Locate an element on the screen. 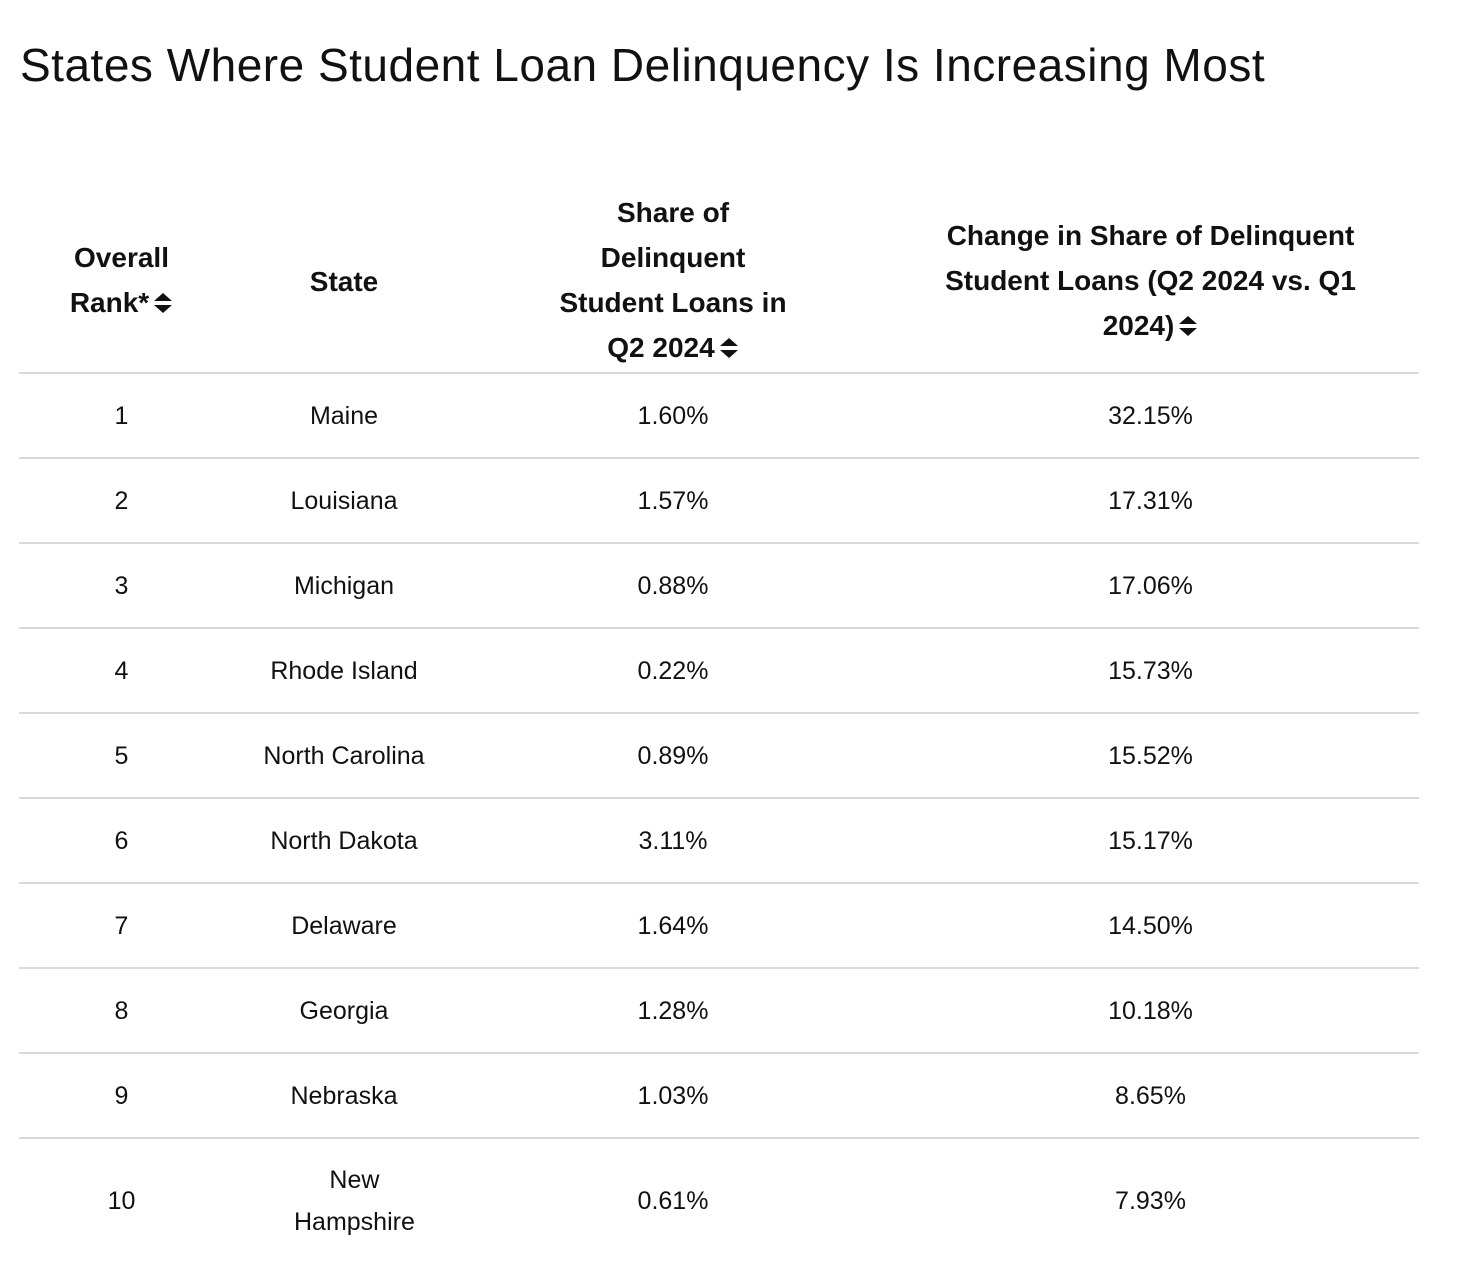 The image size is (1484, 1263). state-cell: North Dakota is located at coordinates (344, 841).